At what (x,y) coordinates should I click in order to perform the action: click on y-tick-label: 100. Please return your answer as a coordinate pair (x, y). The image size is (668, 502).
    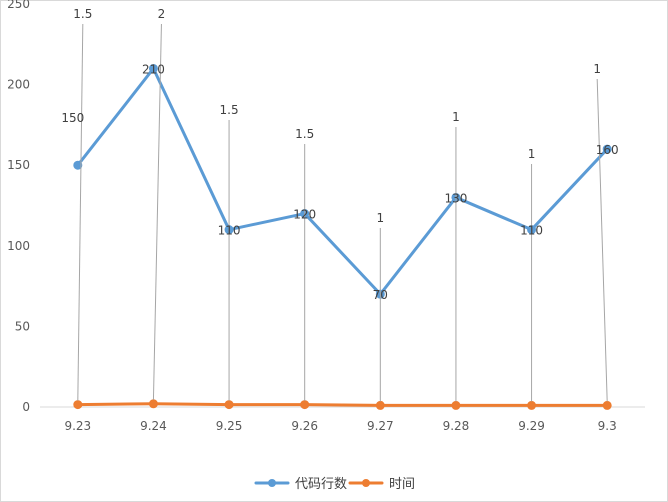
    Looking at the image, I should click on (18, 246).